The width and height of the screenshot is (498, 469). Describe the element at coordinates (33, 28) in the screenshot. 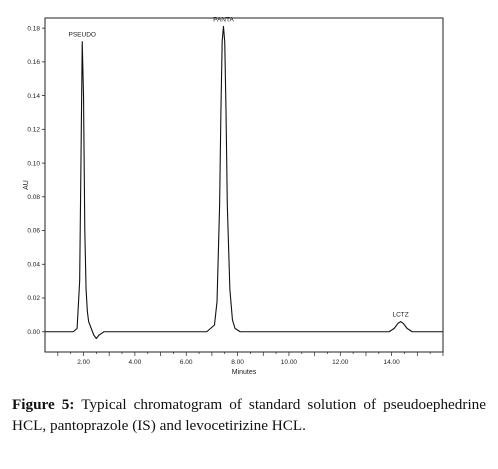

I see `y-tick-label: 0.18` at that location.